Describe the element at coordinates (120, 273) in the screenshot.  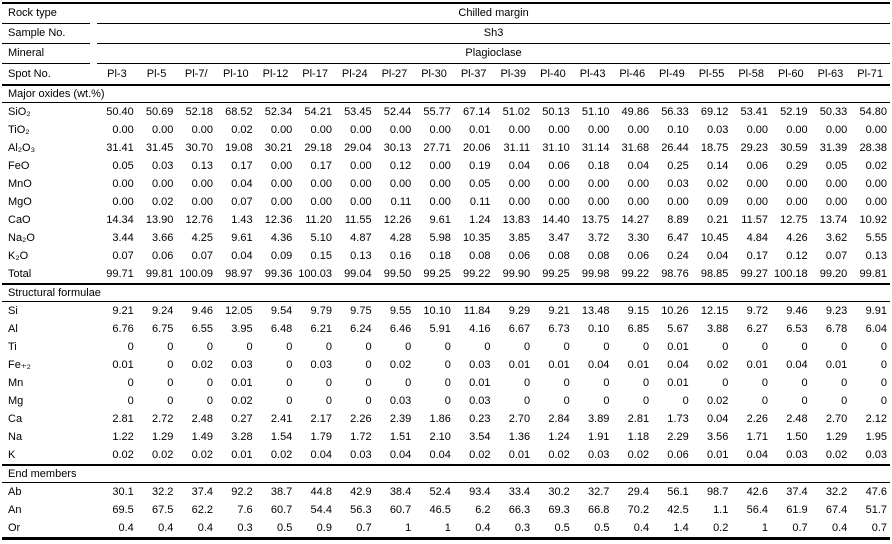
I see `data-cell: 99.71` at that location.